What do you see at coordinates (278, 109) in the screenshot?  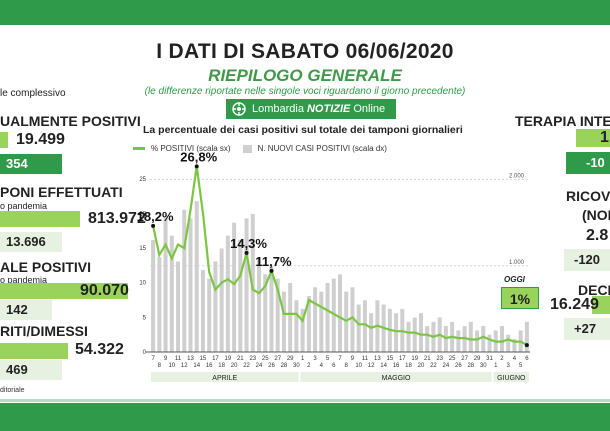 I see `logo-text-1: Lombardia` at bounding box center [278, 109].